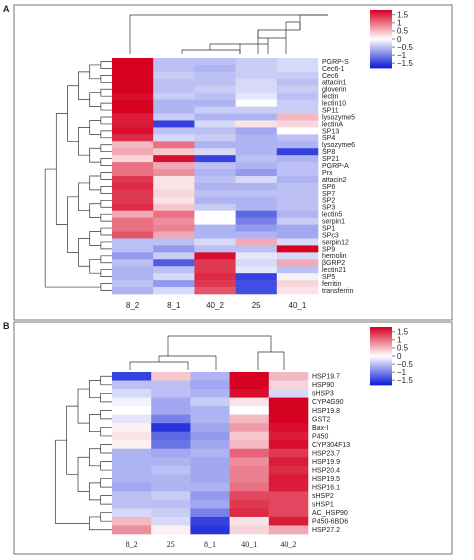 This screenshot has width=474, height=560. I want to click on row-label: serpin1, so click(333, 222).